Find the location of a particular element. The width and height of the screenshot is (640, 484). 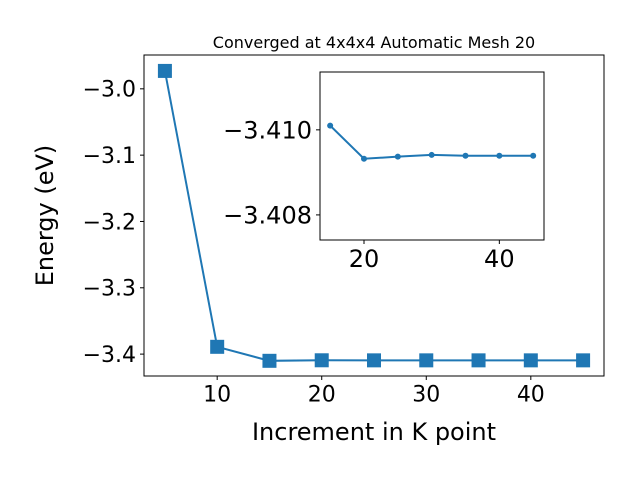

y-tick-label: −3.0 is located at coordinates (109, 90).